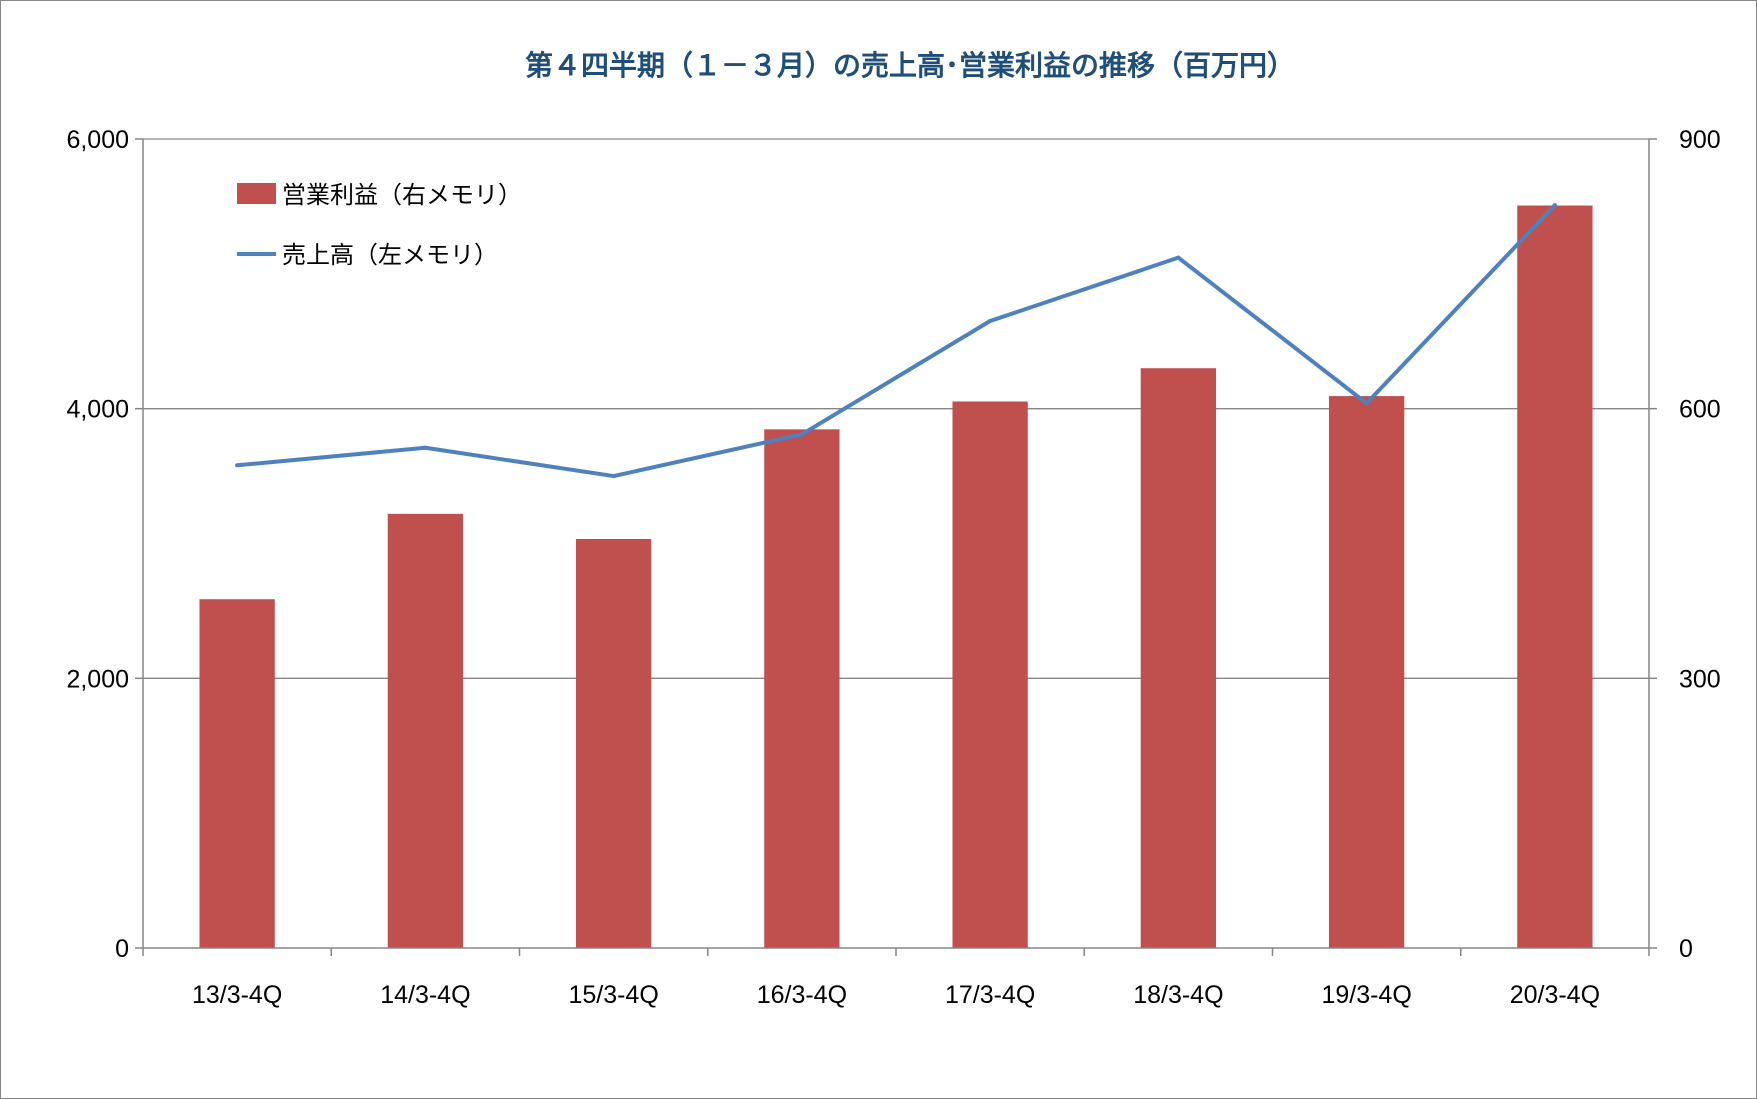 The width and height of the screenshot is (1757, 1099). I want to click on chart-title: 第４四半期（１－３月）の売上高･営業利益の推移（百万円）, so click(910, 65).